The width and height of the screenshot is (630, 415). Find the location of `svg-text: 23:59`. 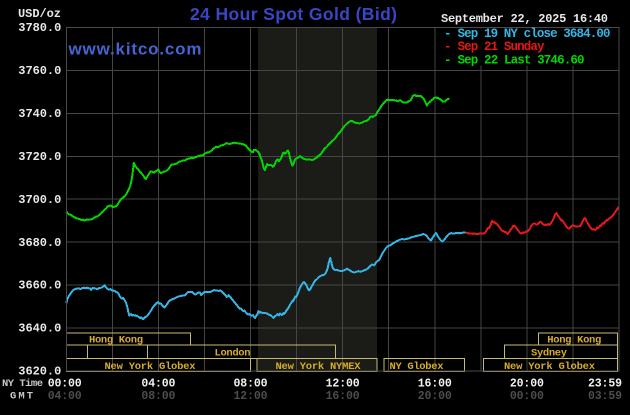

svg-text: 23:59 is located at coordinates (605, 383).